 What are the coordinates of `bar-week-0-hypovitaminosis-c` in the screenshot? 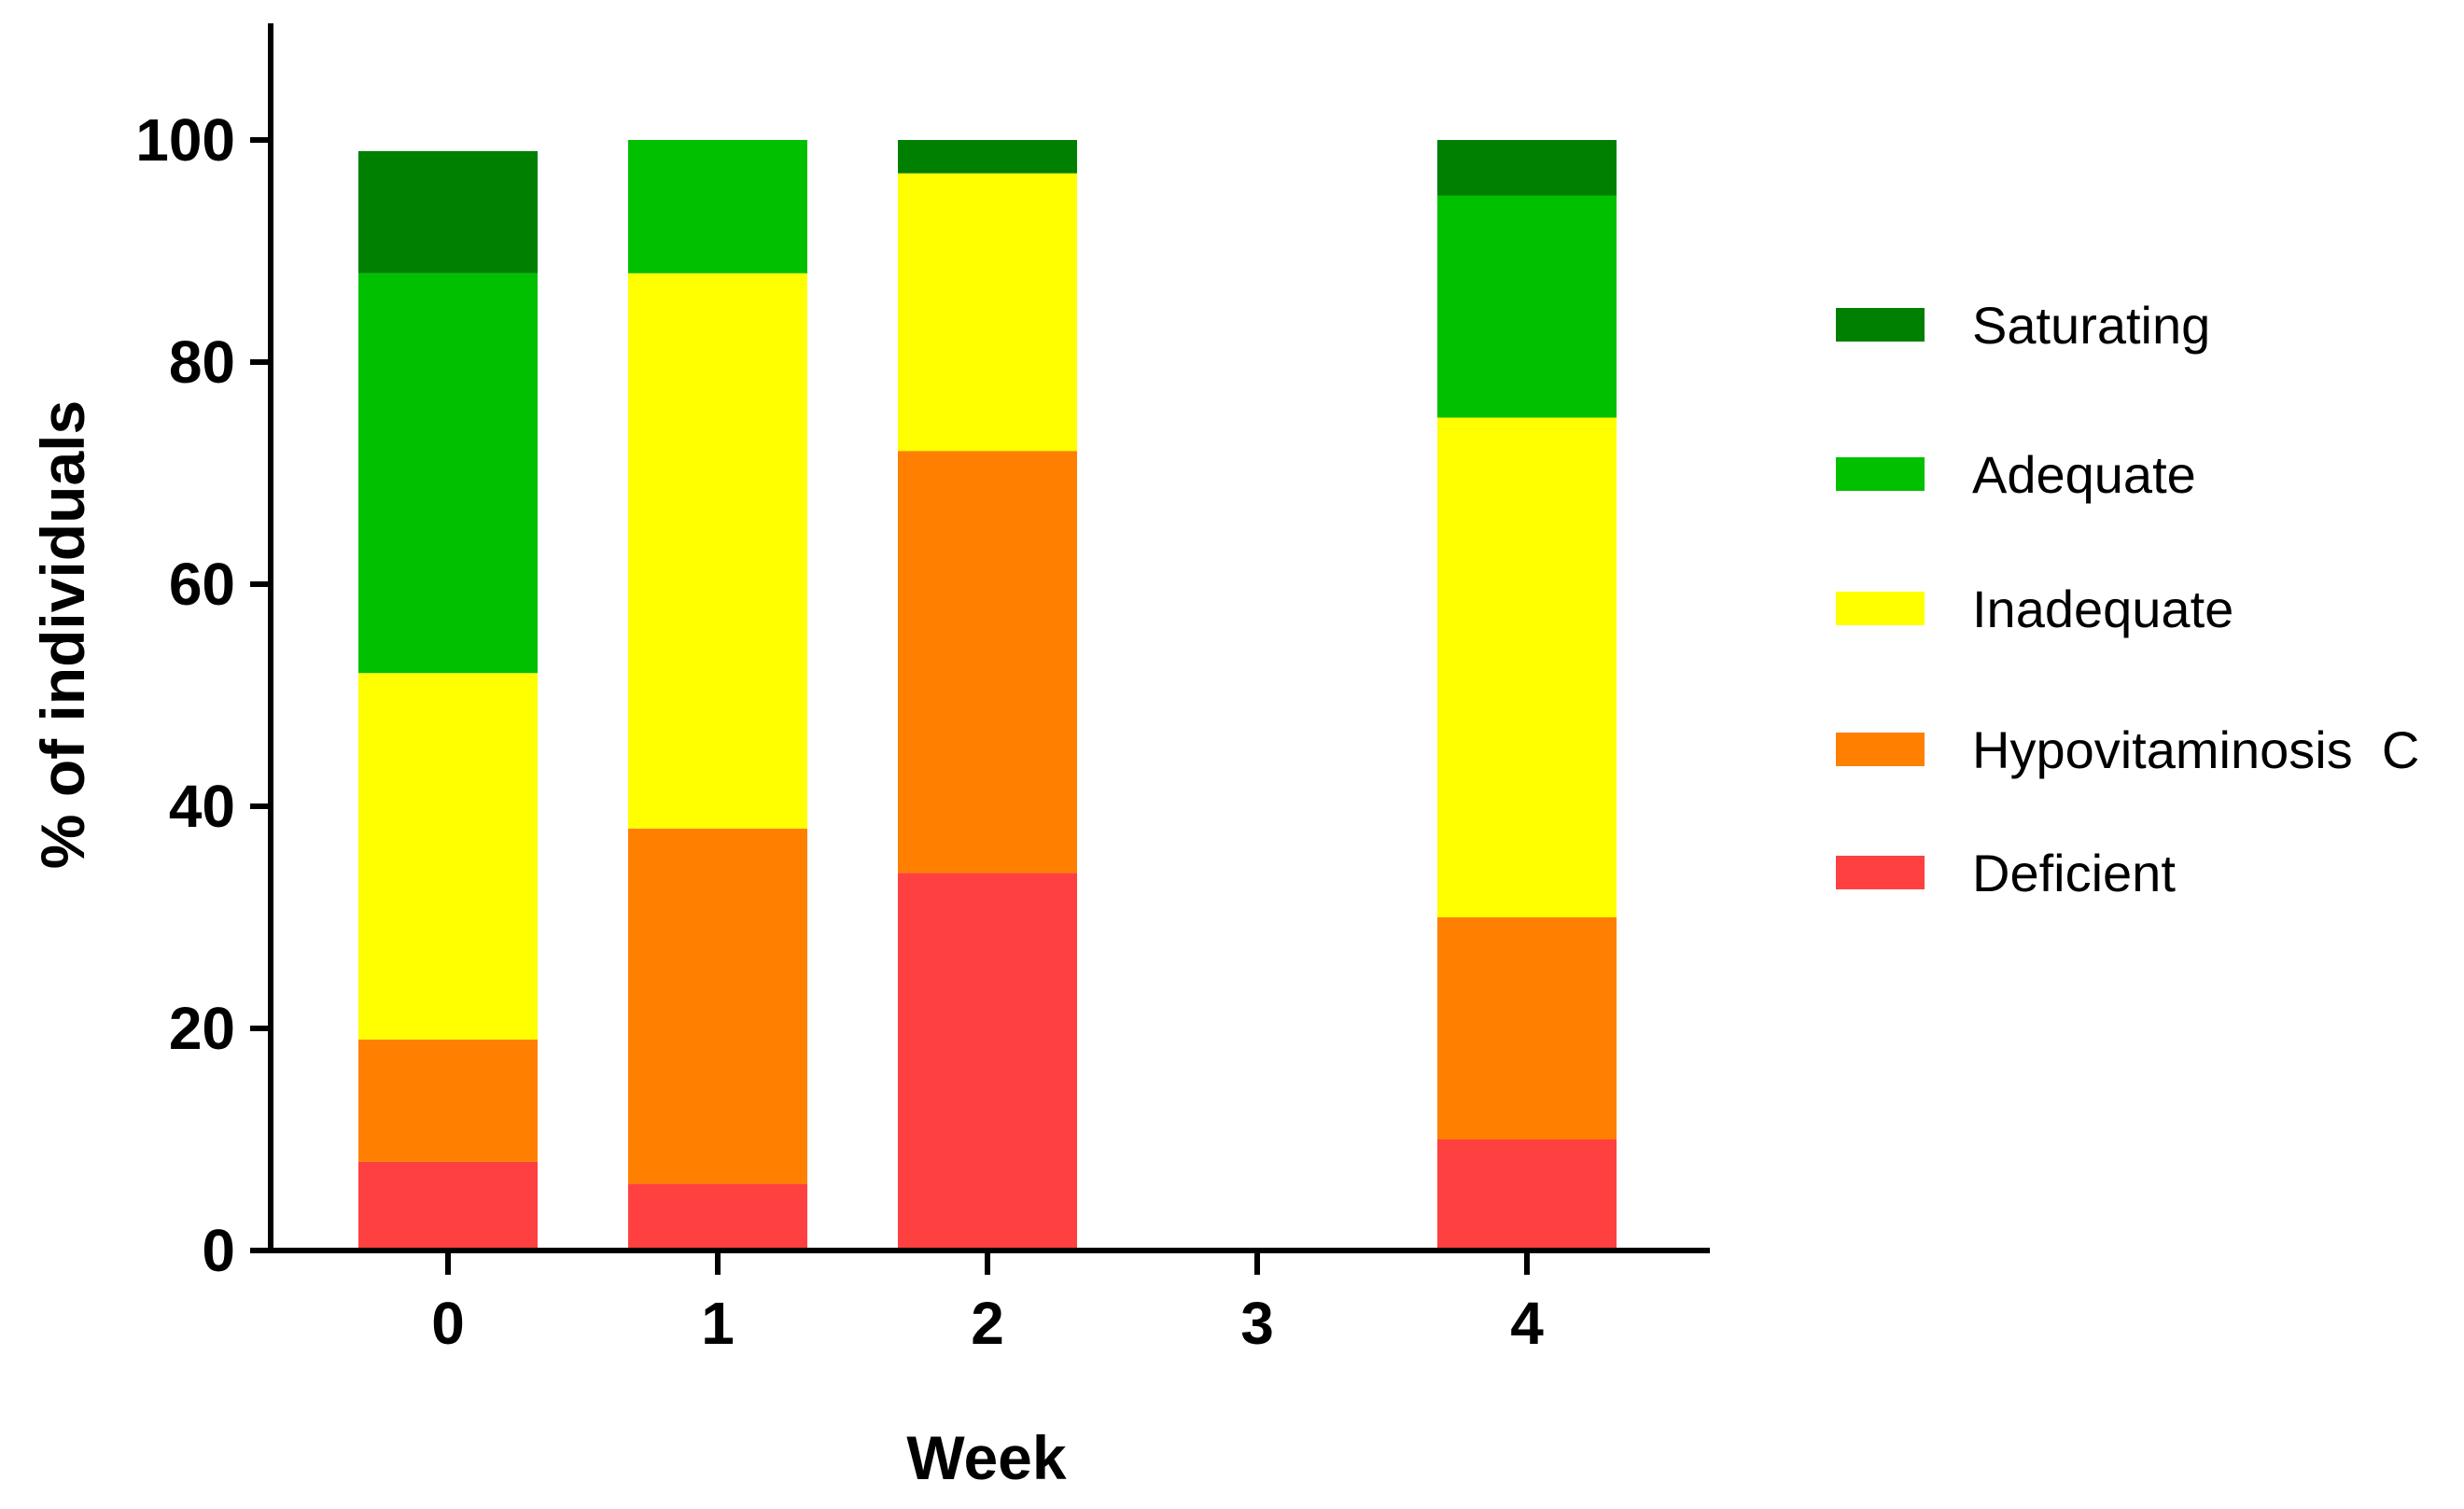 It's located at (448, 1100).